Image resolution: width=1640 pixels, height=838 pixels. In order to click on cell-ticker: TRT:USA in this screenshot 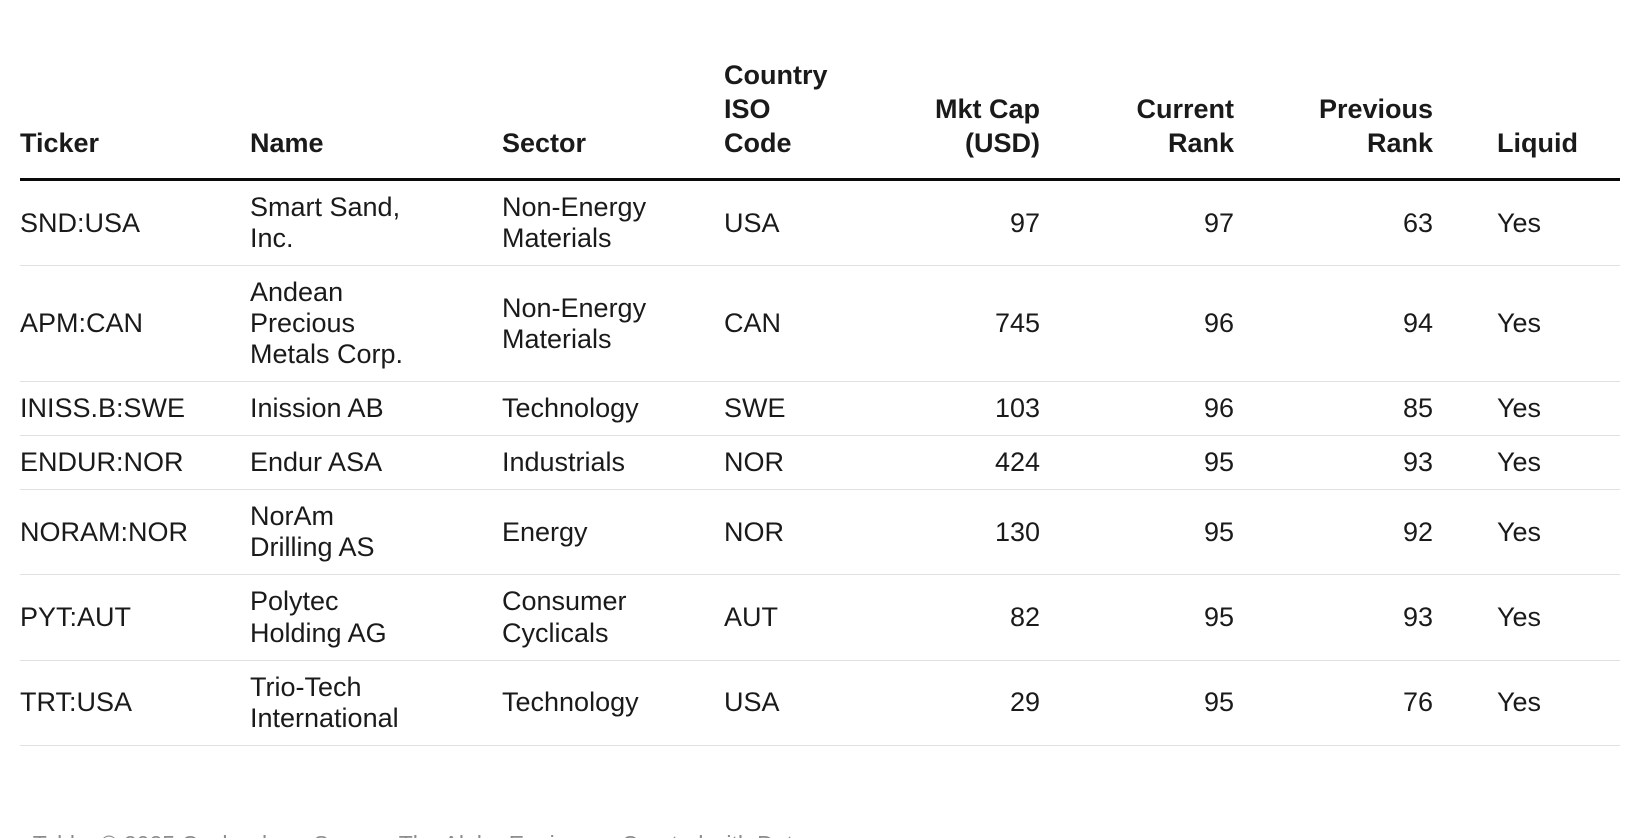, I will do `click(135, 703)`.